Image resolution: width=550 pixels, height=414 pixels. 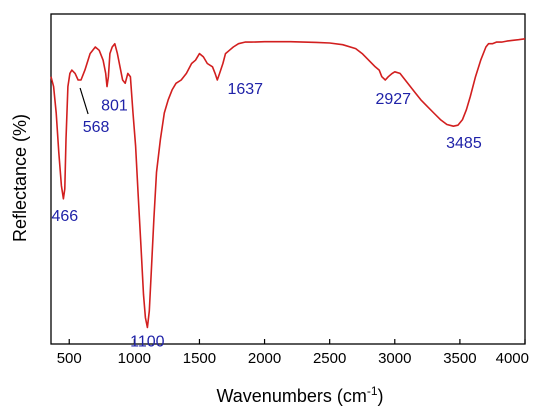 I want to click on x-tick-label: 1000, so click(x=134, y=358).